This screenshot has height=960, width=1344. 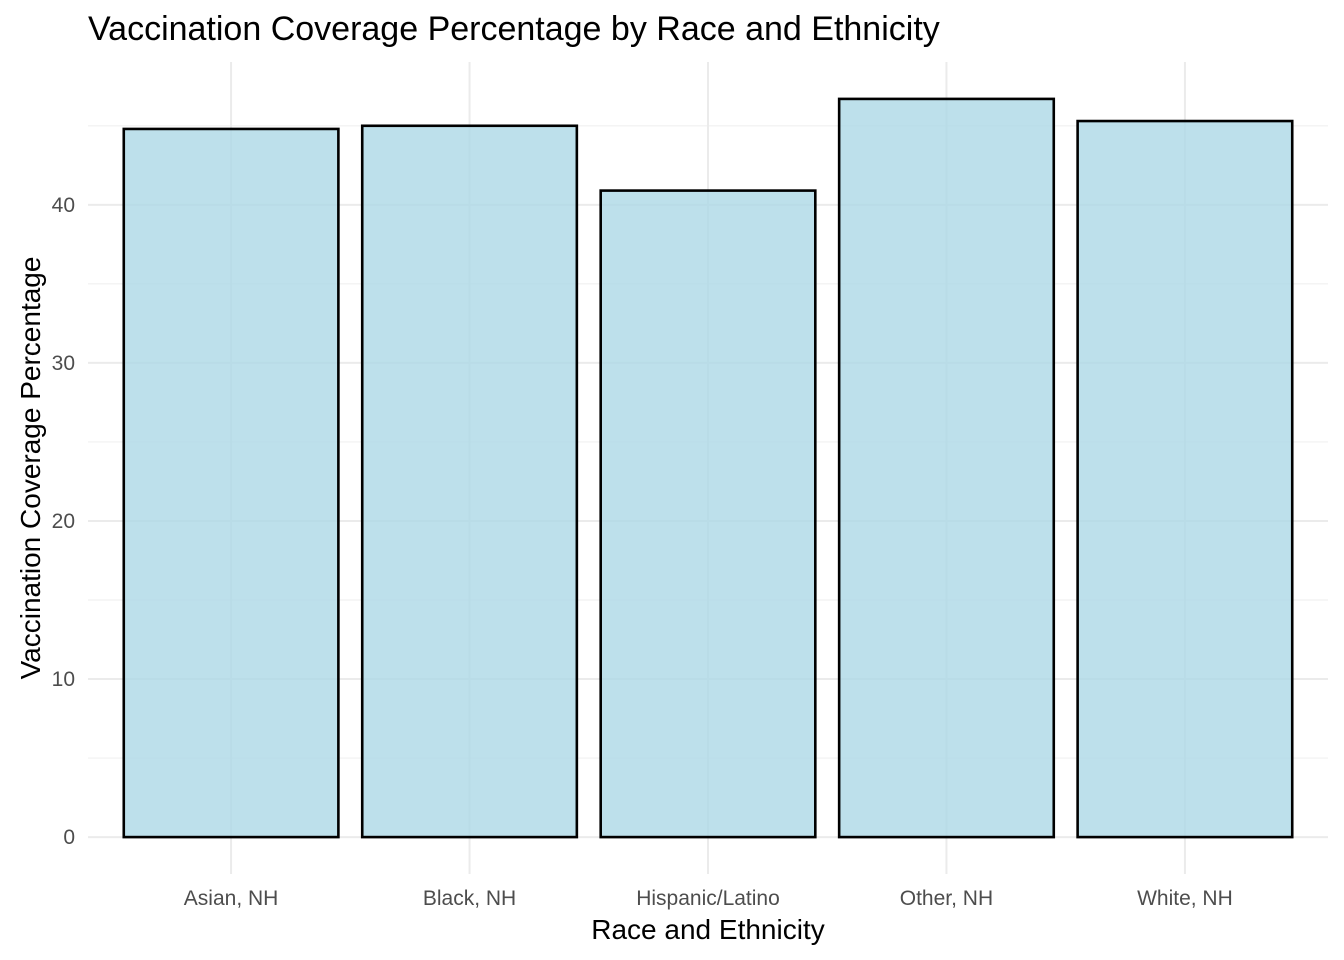 What do you see at coordinates (63, 363) in the screenshot?
I see `y-tick-label: 30` at bounding box center [63, 363].